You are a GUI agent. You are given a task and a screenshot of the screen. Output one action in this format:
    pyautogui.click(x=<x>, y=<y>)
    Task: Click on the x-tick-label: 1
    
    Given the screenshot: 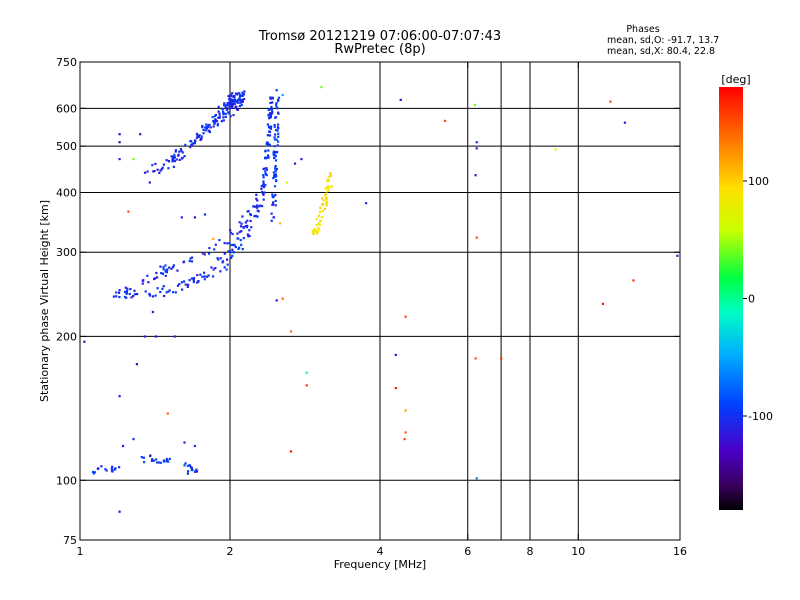 What is the action you would take?
    pyautogui.click(x=80, y=551)
    